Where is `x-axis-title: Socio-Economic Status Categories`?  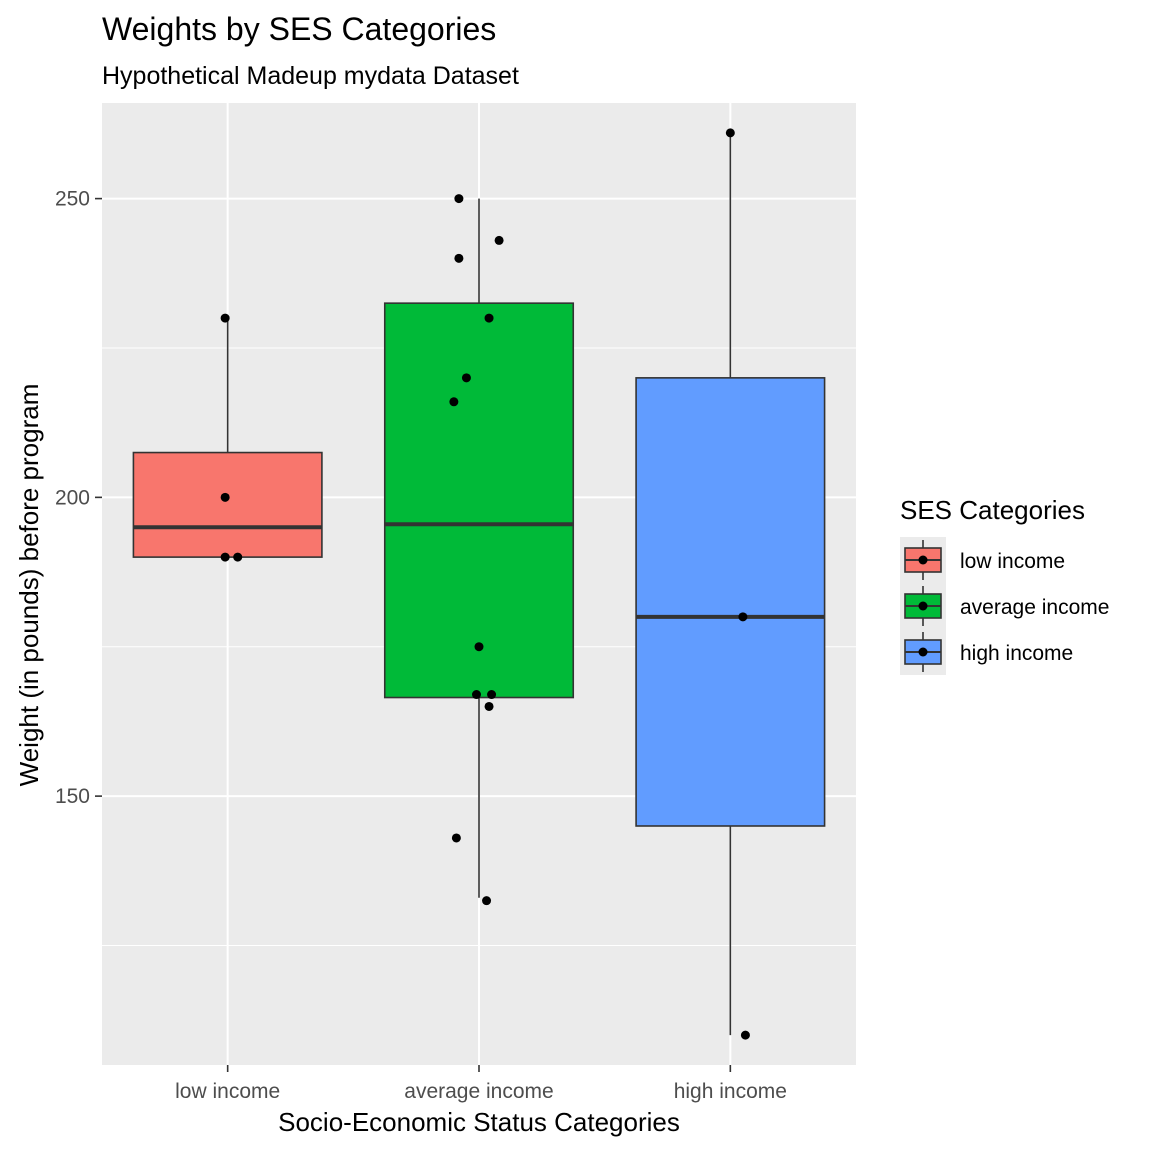 x-axis-title: Socio-Economic Status Categories is located at coordinates (479, 1122).